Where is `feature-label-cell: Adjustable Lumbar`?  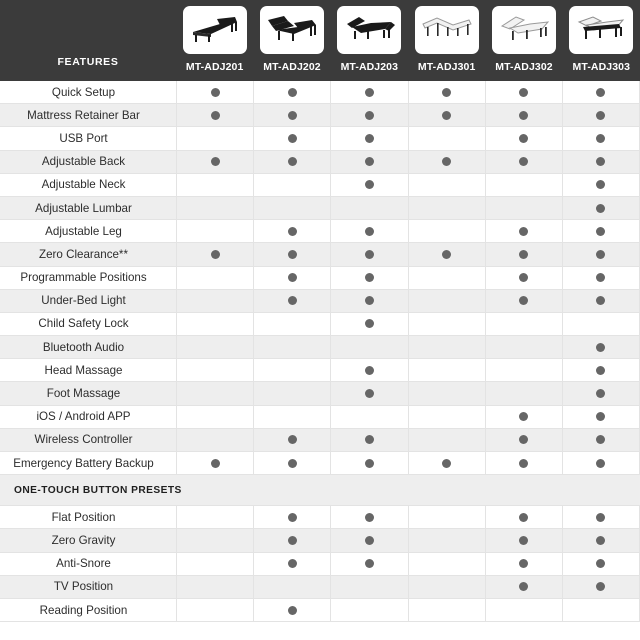 feature-label-cell: Adjustable Lumbar is located at coordinates (88, 209).